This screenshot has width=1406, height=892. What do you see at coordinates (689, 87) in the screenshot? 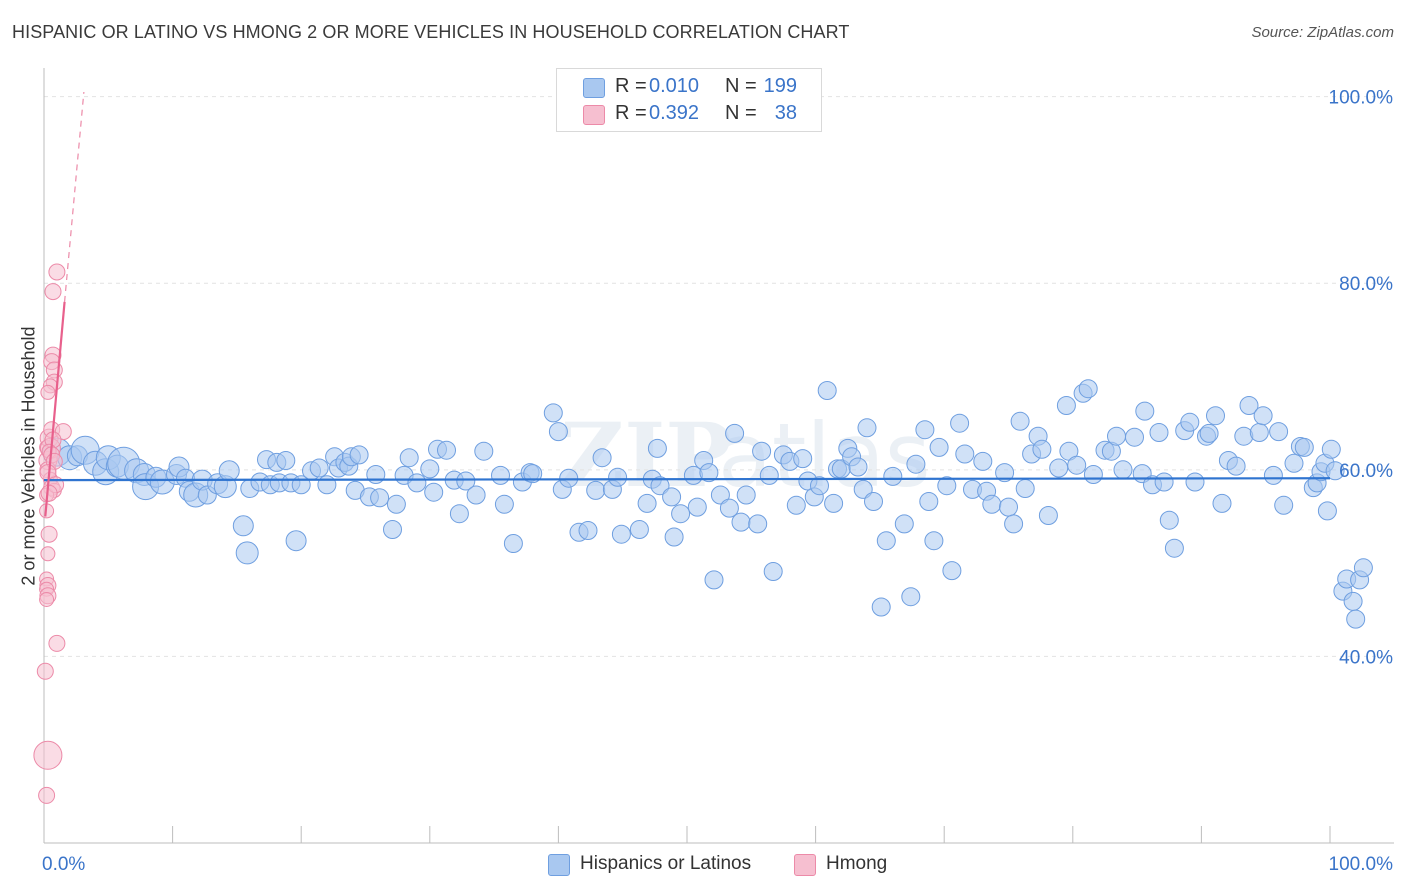
I see `stats-row-hispanic: R = 0.010 N = 199` at bounding box center [689, 87].